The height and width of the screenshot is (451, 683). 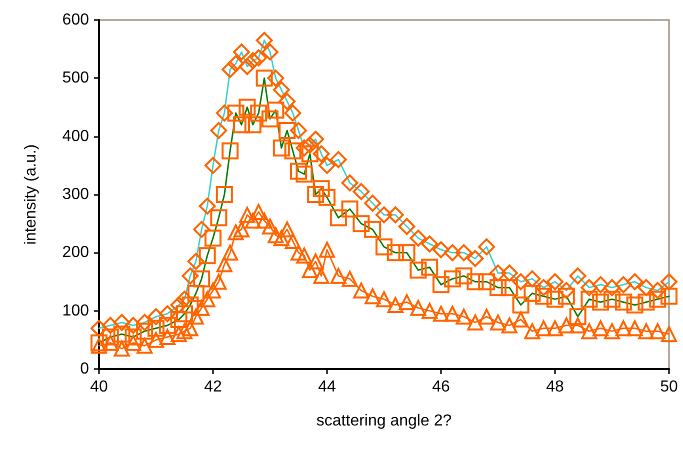 What do you see at coordinates (85, 369) in the screenshot?
I see `y-tick-label: 0` at bounding box center [85, 369].